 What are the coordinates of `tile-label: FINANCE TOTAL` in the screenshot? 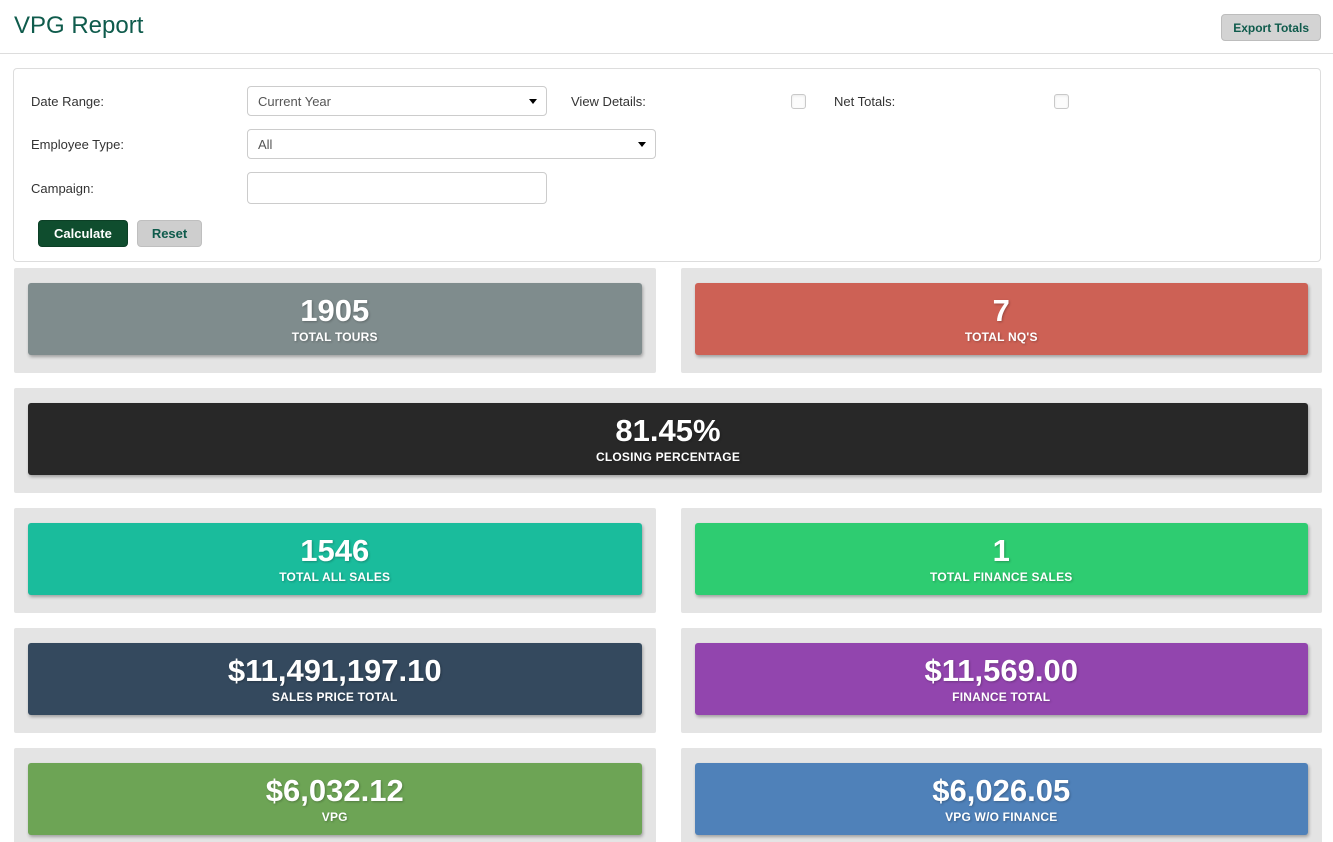 It's located at (1001, 697).